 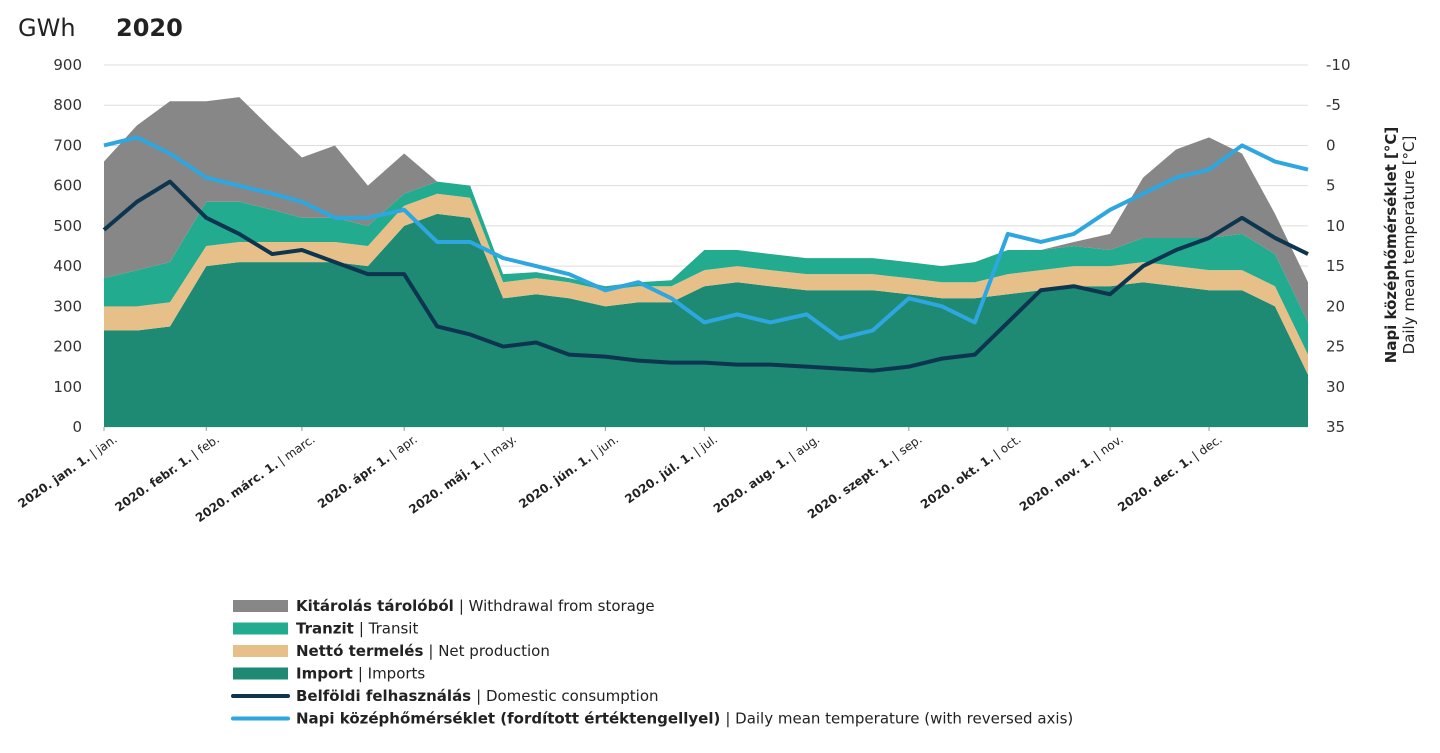 I want to click on x-tick-label-en: | may., so click(x=500, y=448).